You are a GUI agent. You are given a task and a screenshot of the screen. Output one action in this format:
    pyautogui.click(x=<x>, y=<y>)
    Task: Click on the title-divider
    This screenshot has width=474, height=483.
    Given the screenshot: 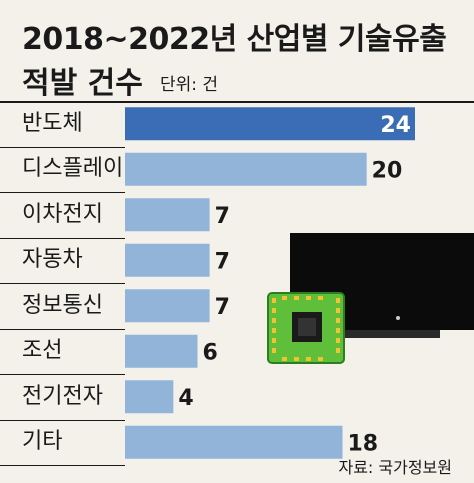 What is the action you would take?
    pyautogui.click(x=237, y=102)
    